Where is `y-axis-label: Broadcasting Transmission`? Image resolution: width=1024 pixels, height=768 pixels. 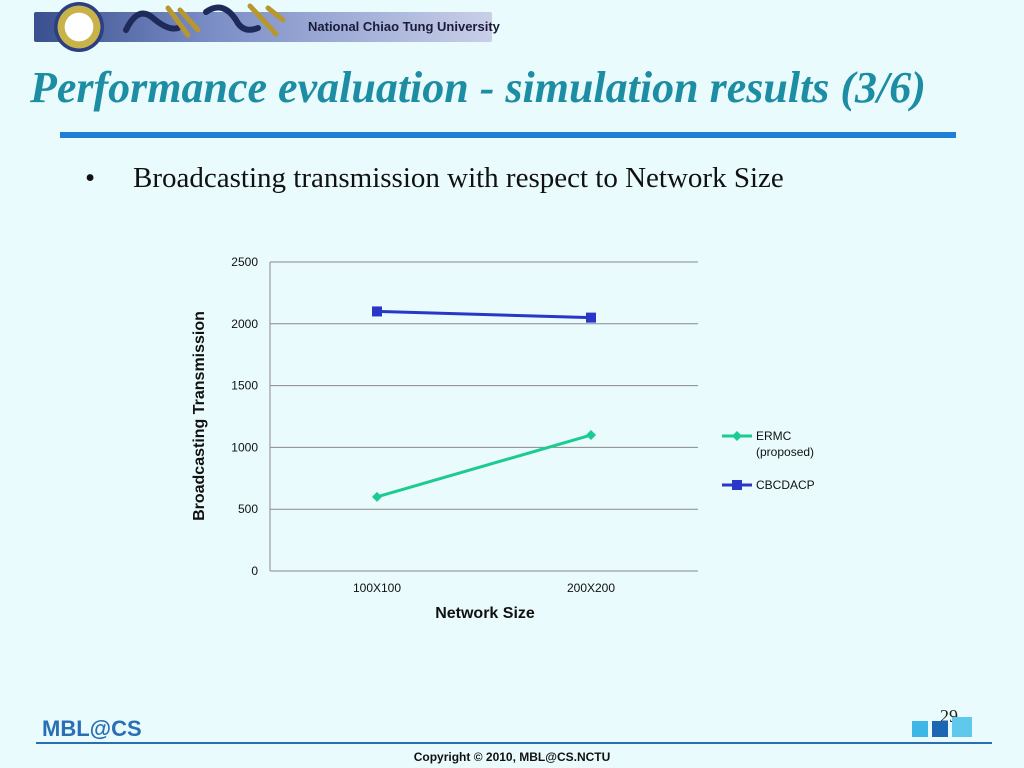 y-axis-label: Broadcasting Transmission is located at coordinates (199, 416).